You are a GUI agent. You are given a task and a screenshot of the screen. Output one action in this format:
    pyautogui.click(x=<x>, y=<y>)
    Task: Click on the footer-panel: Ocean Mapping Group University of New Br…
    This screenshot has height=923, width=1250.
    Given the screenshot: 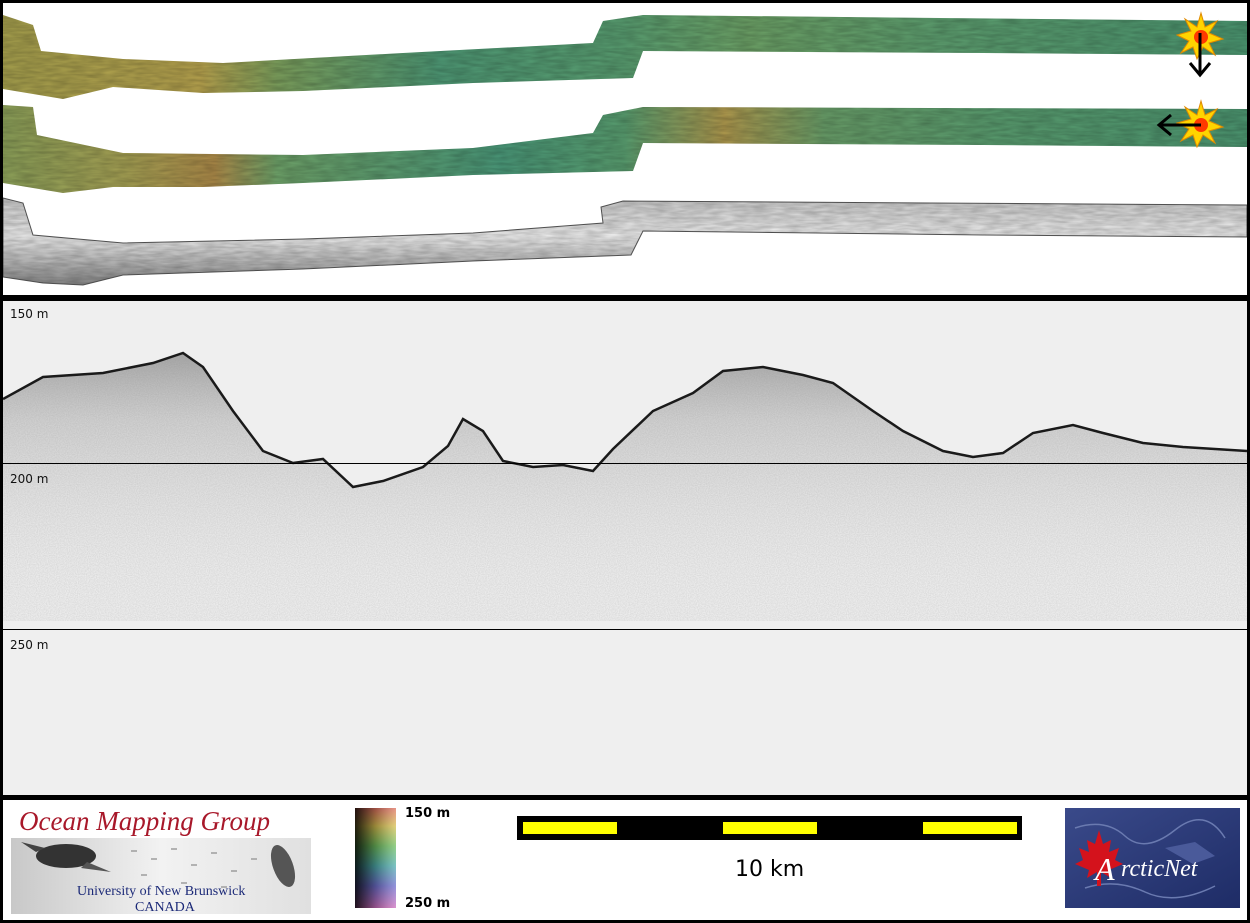 What is the action you would take?
    pyautogui.click(x=625, y=860)
    